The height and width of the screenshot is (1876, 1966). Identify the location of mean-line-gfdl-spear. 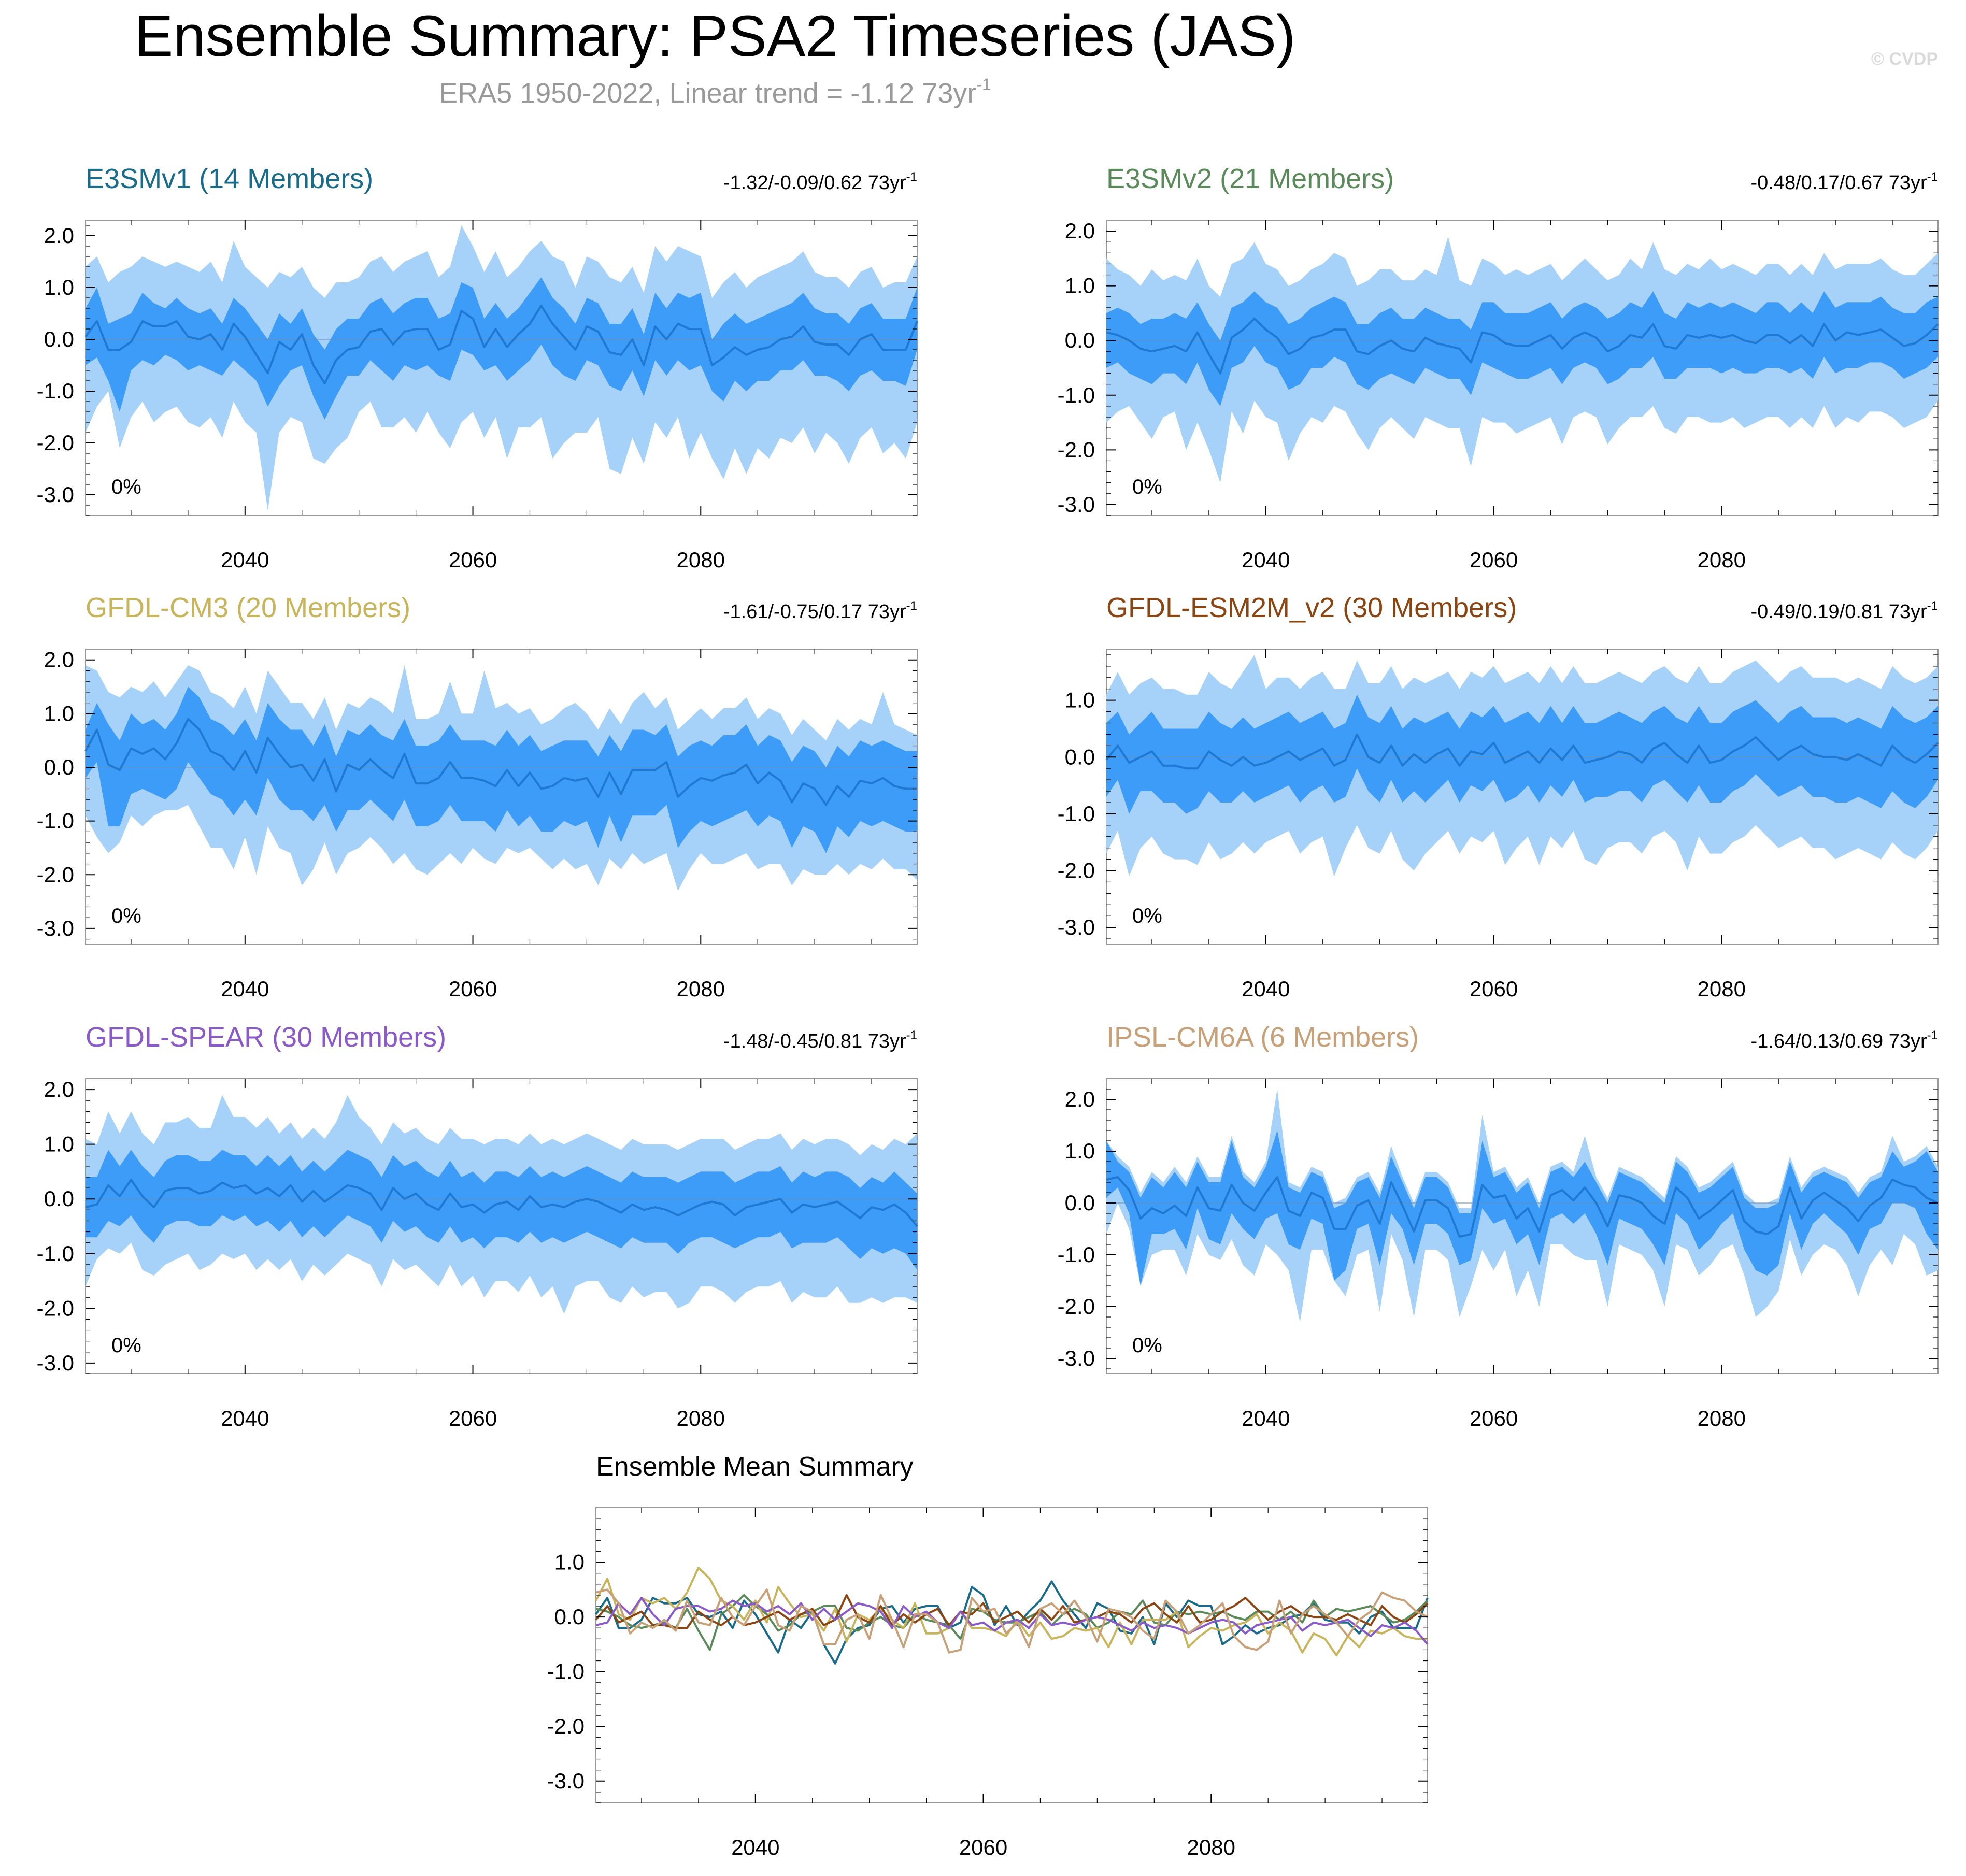
(1012, 1621).